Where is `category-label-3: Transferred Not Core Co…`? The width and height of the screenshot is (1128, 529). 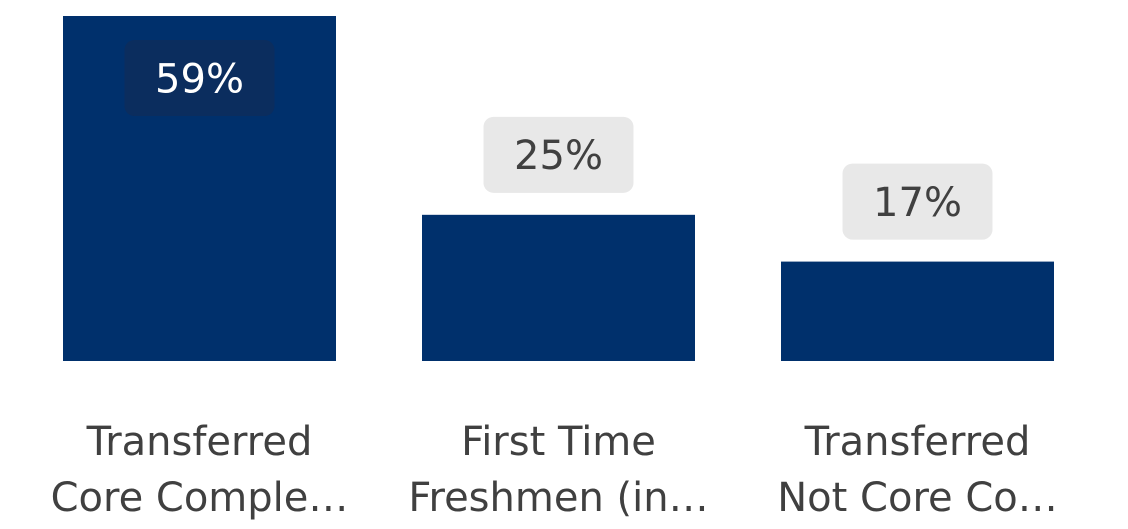
category-label-3: Transferred Not Core Co… is located at coordinates (917, 470).